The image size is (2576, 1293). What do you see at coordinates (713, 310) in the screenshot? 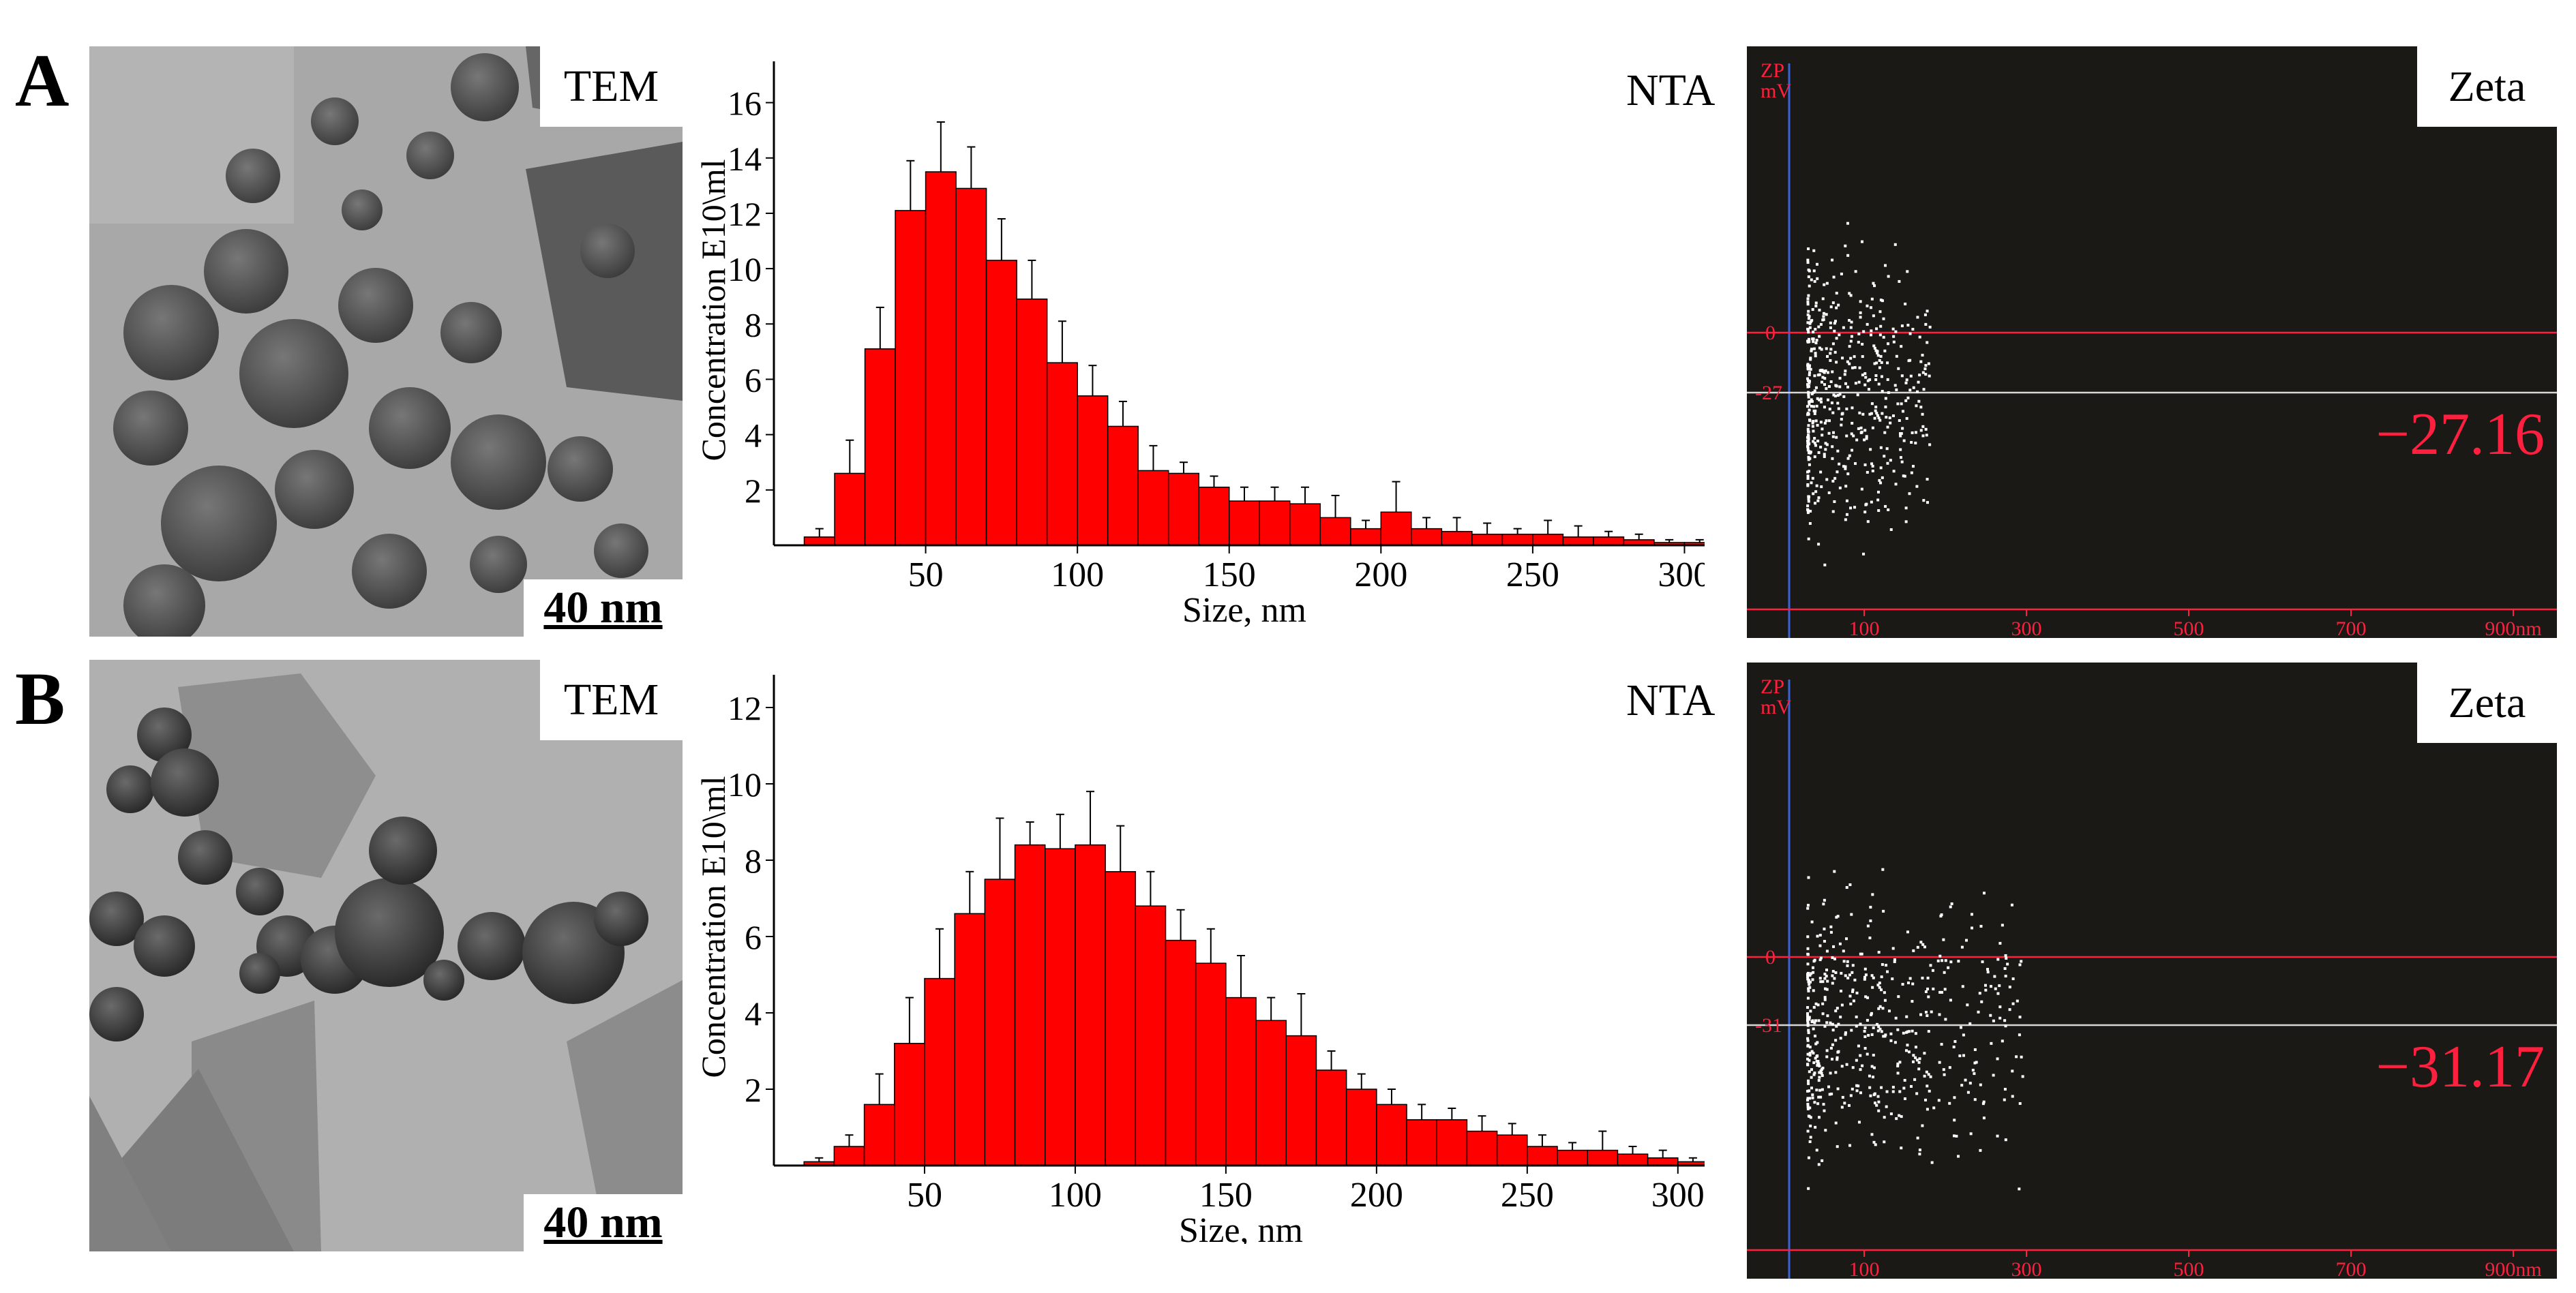
I see `y-axis-label: Concentration E10\ml` at bounding box center [713, 310].